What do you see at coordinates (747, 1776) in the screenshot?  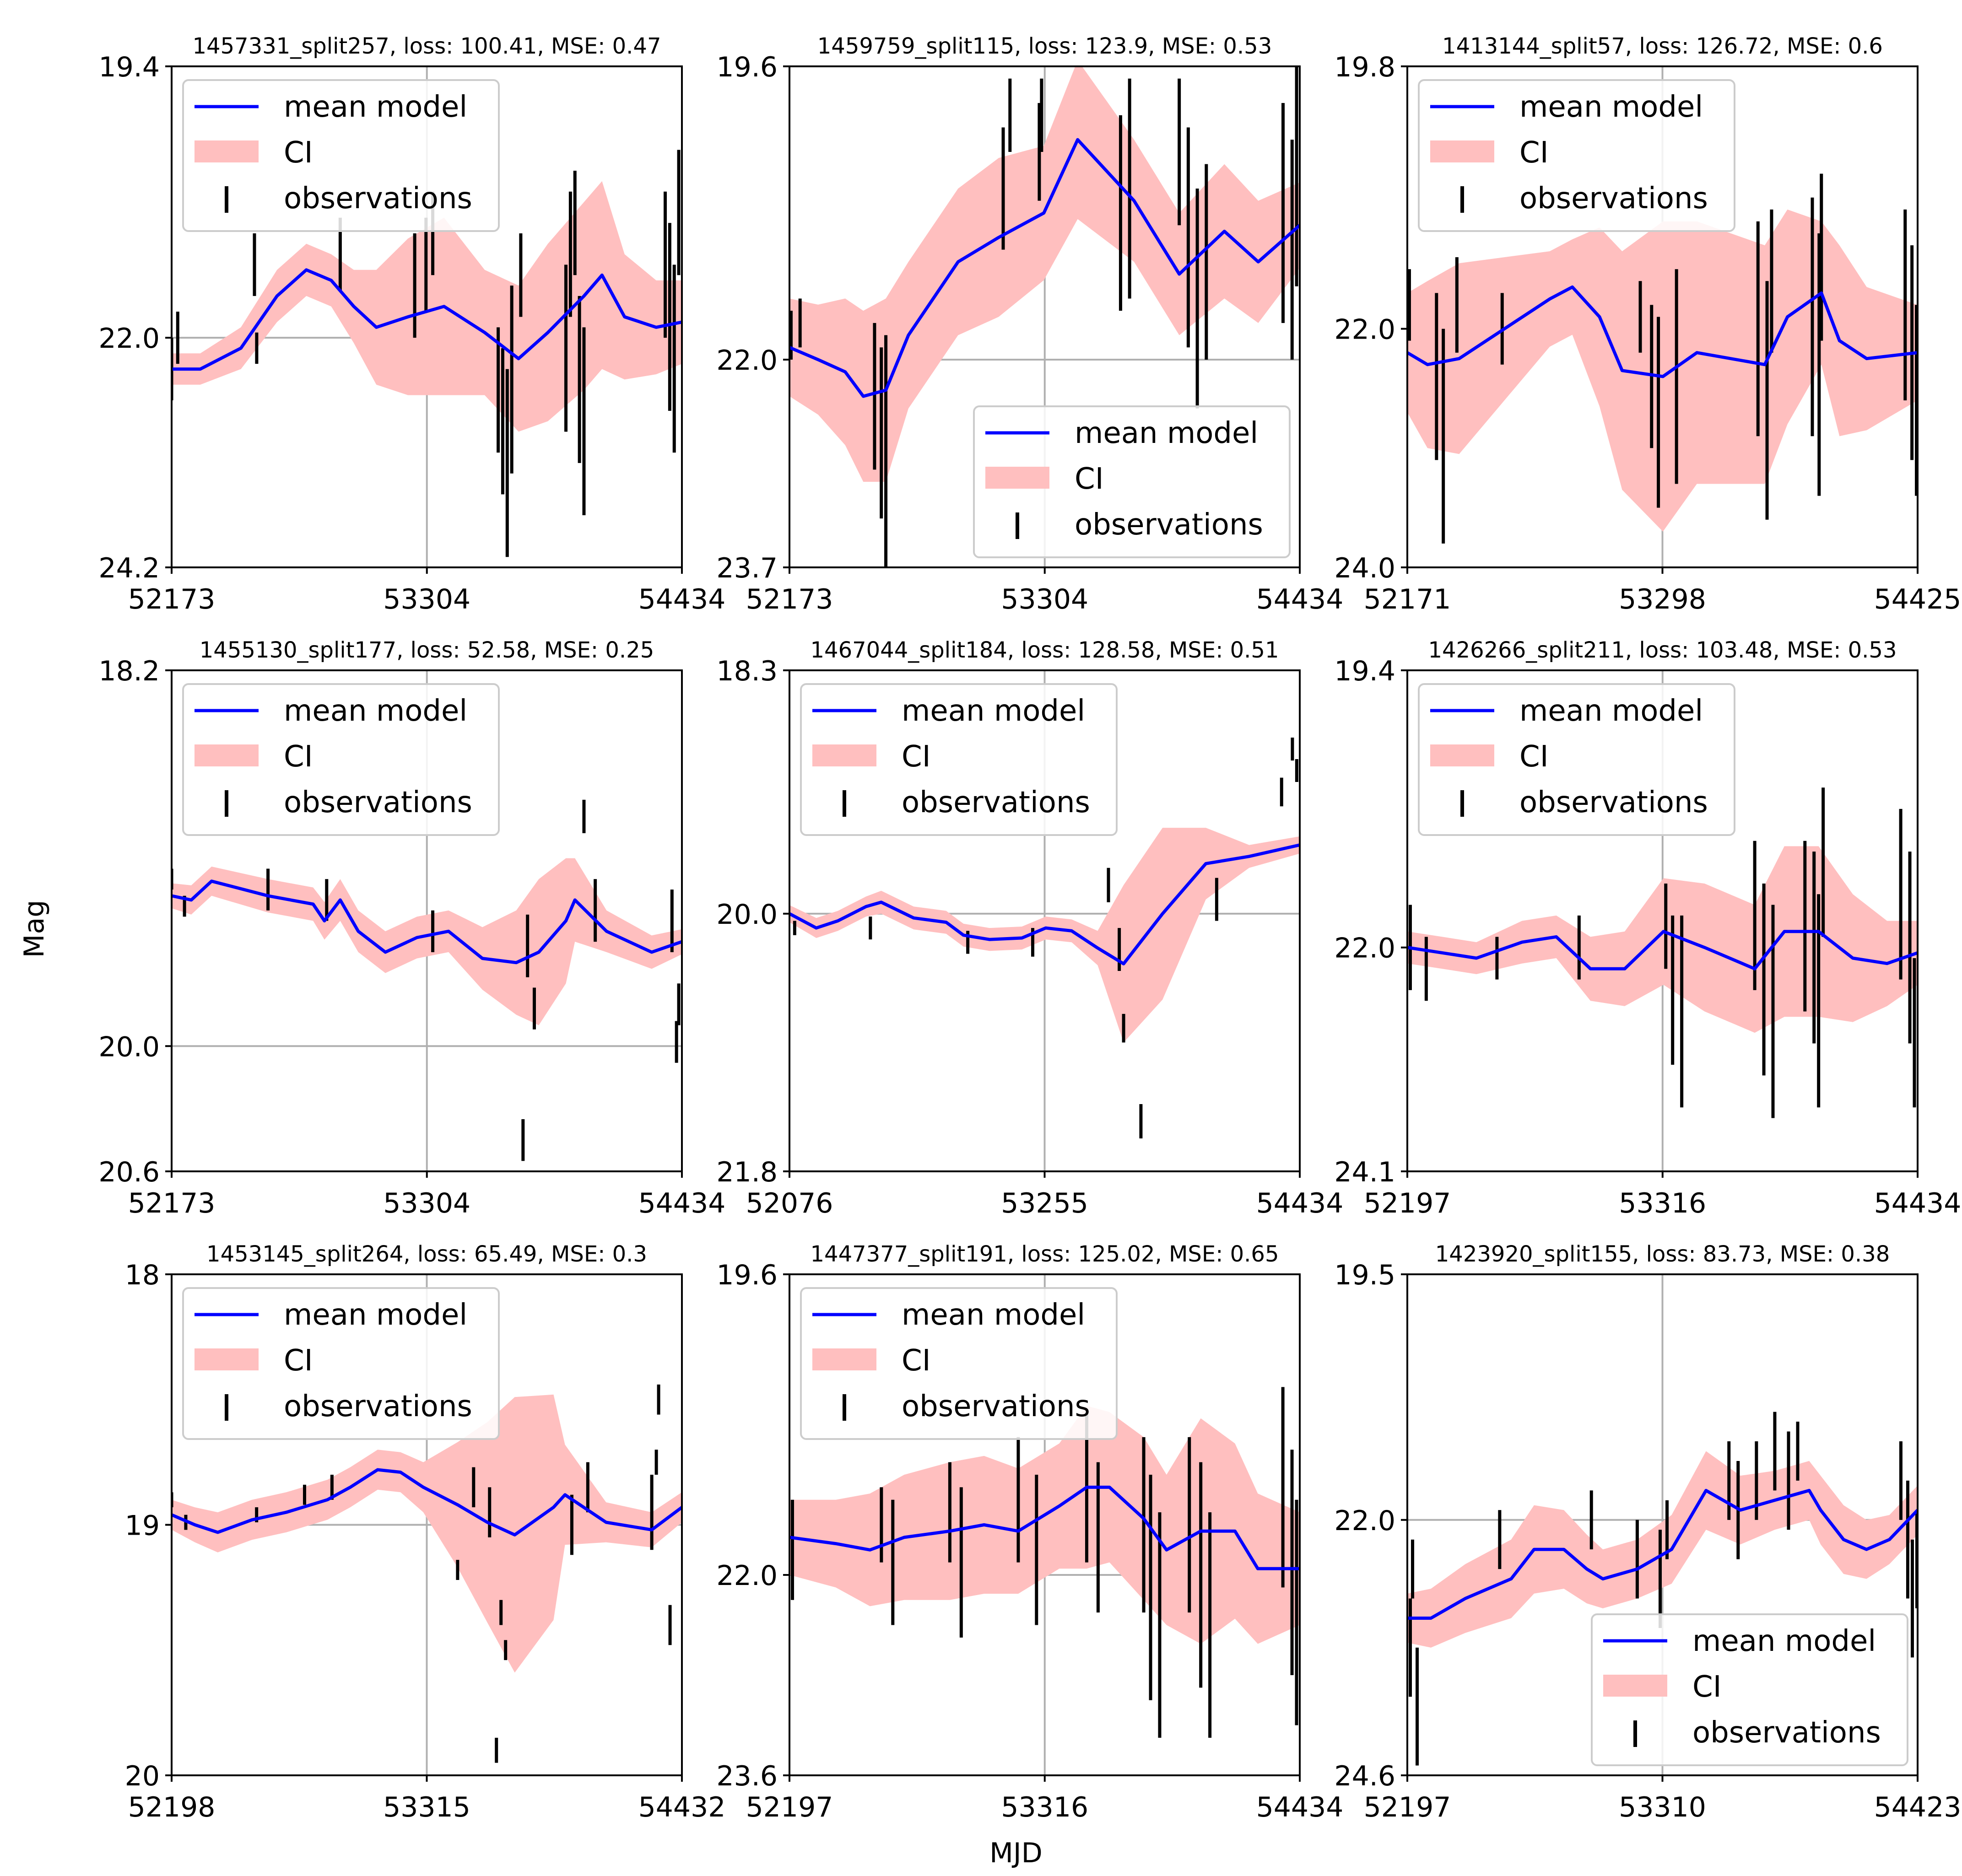 I see `y-tick-label-2: 23.6` at bounding box center [747, 1776].